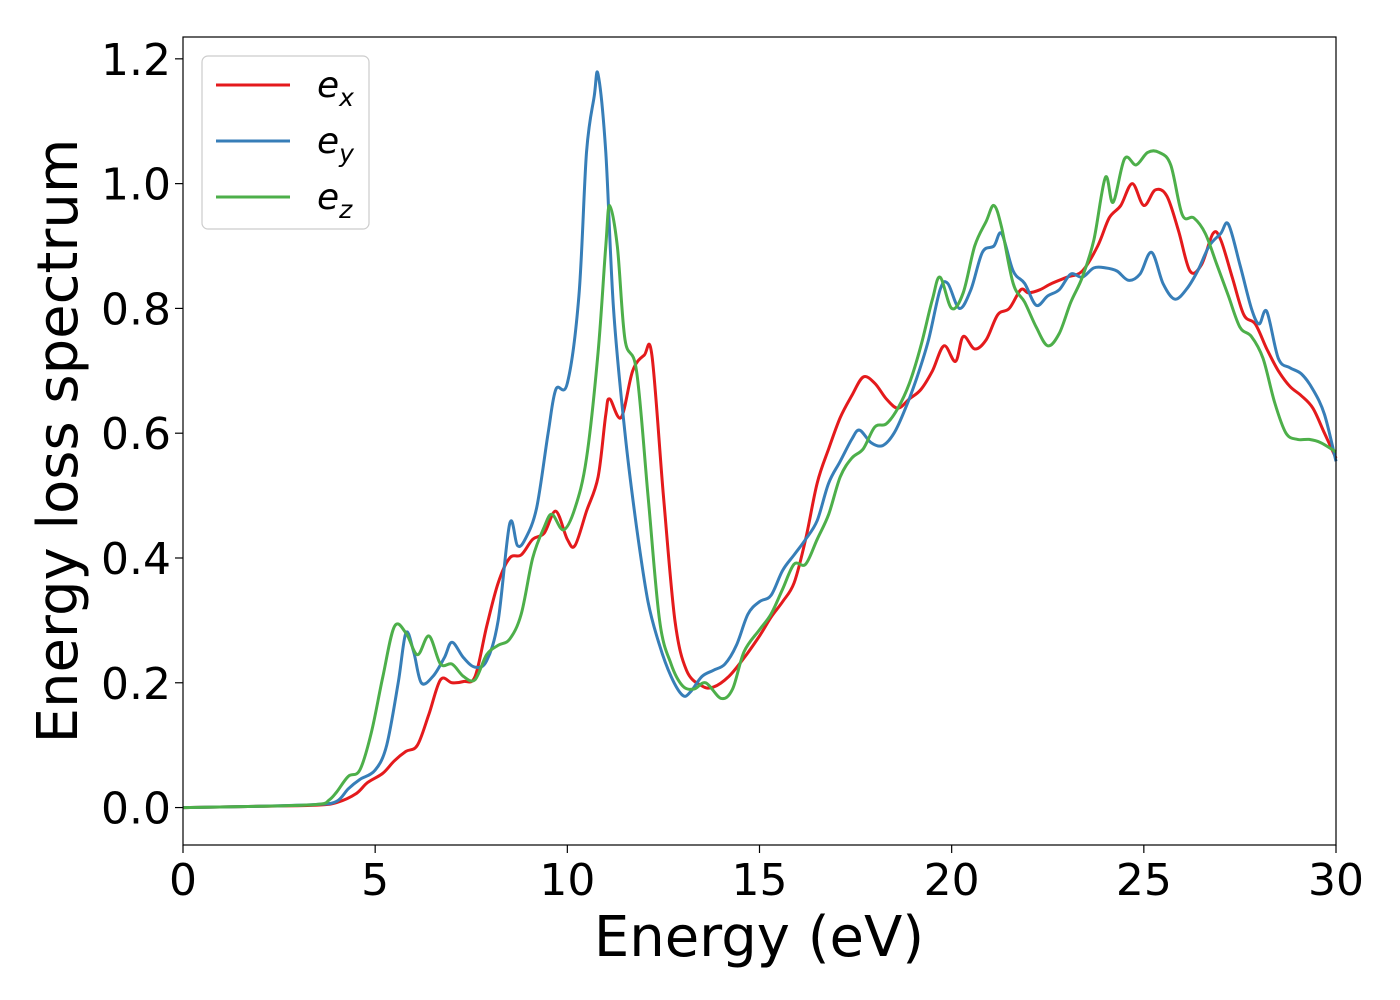  Describe the element at coordinates (760, 880) in the screenshot. I see `x-tick-label: 15` at that location.